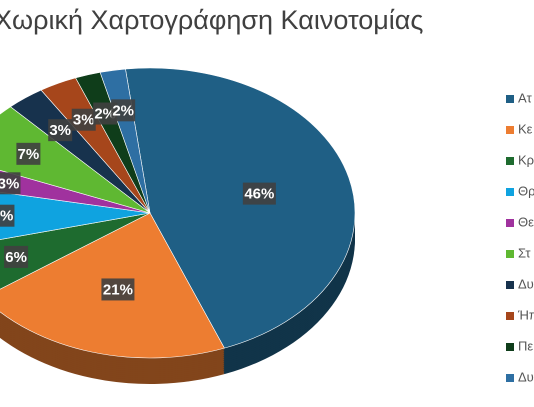 Image resolution: width=534 pixels, height=407 pixels. What do you see at coordinates (525, 128) in the screenshot?
I see `legend-label: Κε` at bounding box center [525, 128].